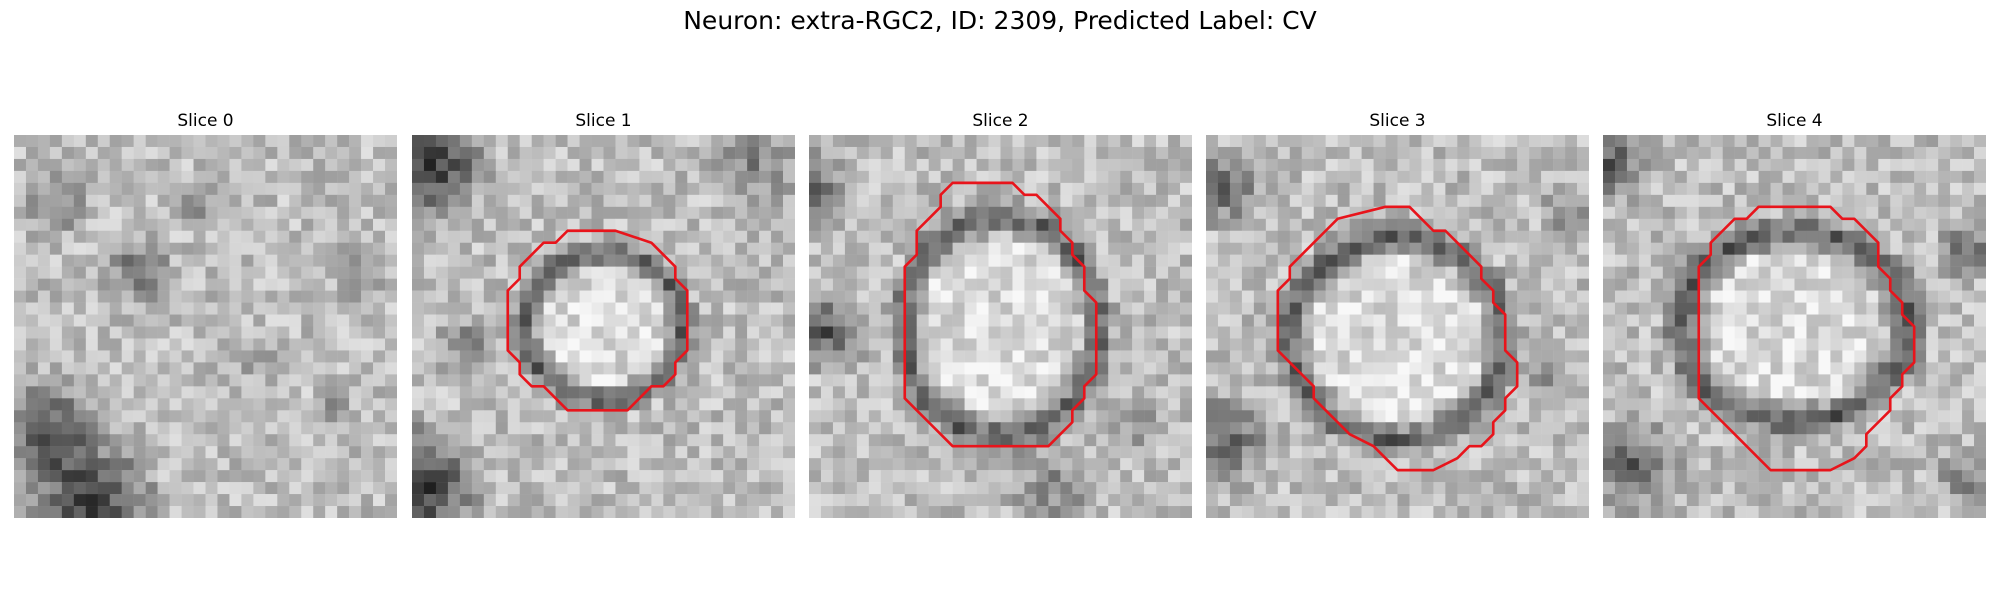  I want to click on slice-panel-4: Slice 4, so click(1794, 314).